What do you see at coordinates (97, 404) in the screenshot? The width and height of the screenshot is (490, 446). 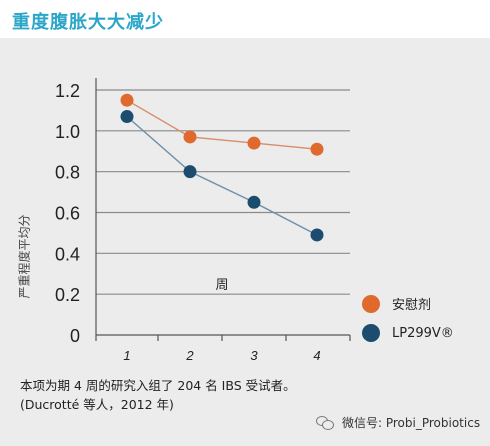 I see `footnote-line-2: (Ducrotté 等人，2012 年)` at bounding box center [97, 404].